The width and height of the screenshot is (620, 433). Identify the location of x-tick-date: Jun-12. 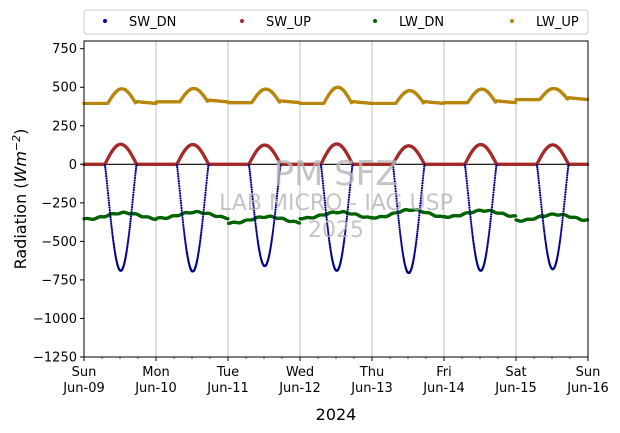
(299, 388).